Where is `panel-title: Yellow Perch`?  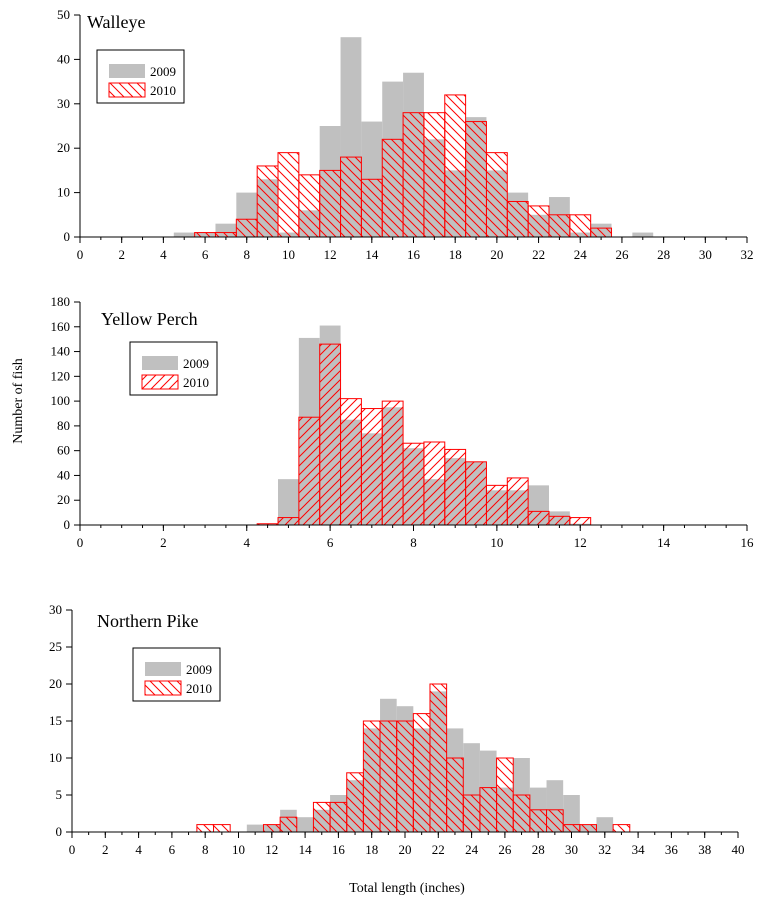
panel-title: Yellow Perch is located at coordinates (149, 319).